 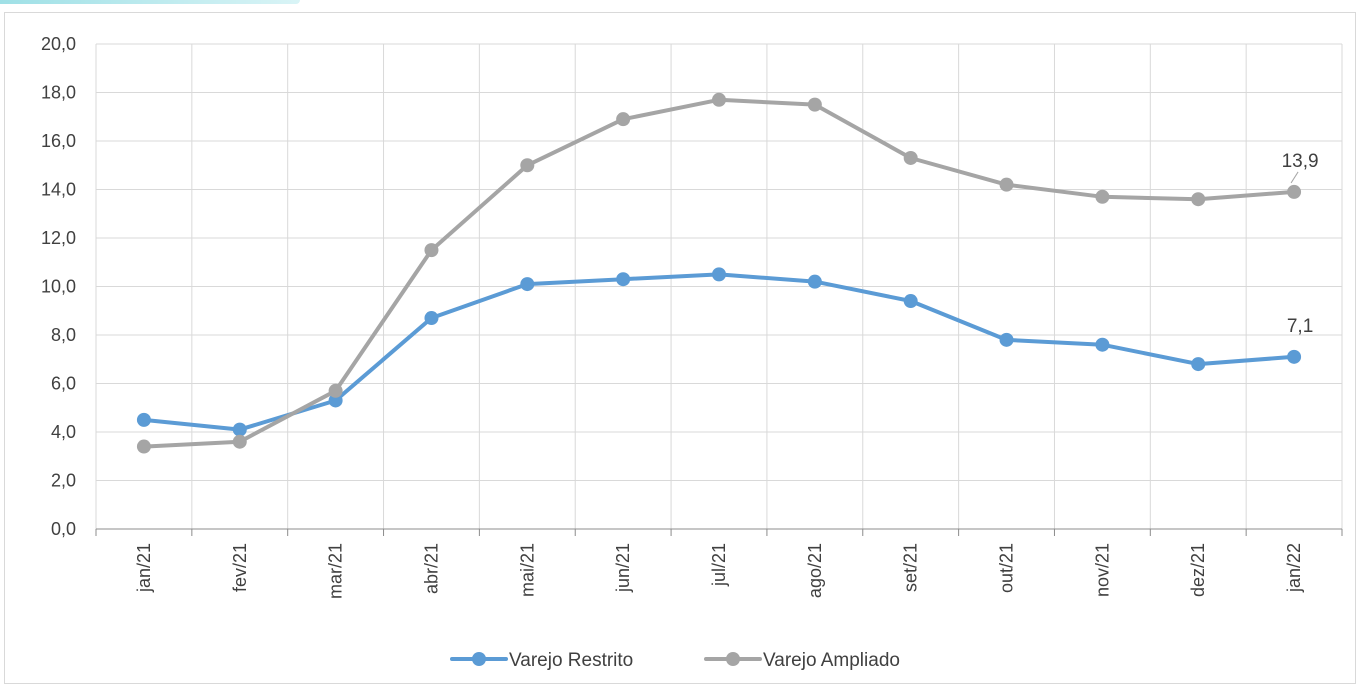 What do you see at coordinates (63, 481) in the screenshot?
I see `y-tick-label: 2,0` at bounding box center [63, 481].